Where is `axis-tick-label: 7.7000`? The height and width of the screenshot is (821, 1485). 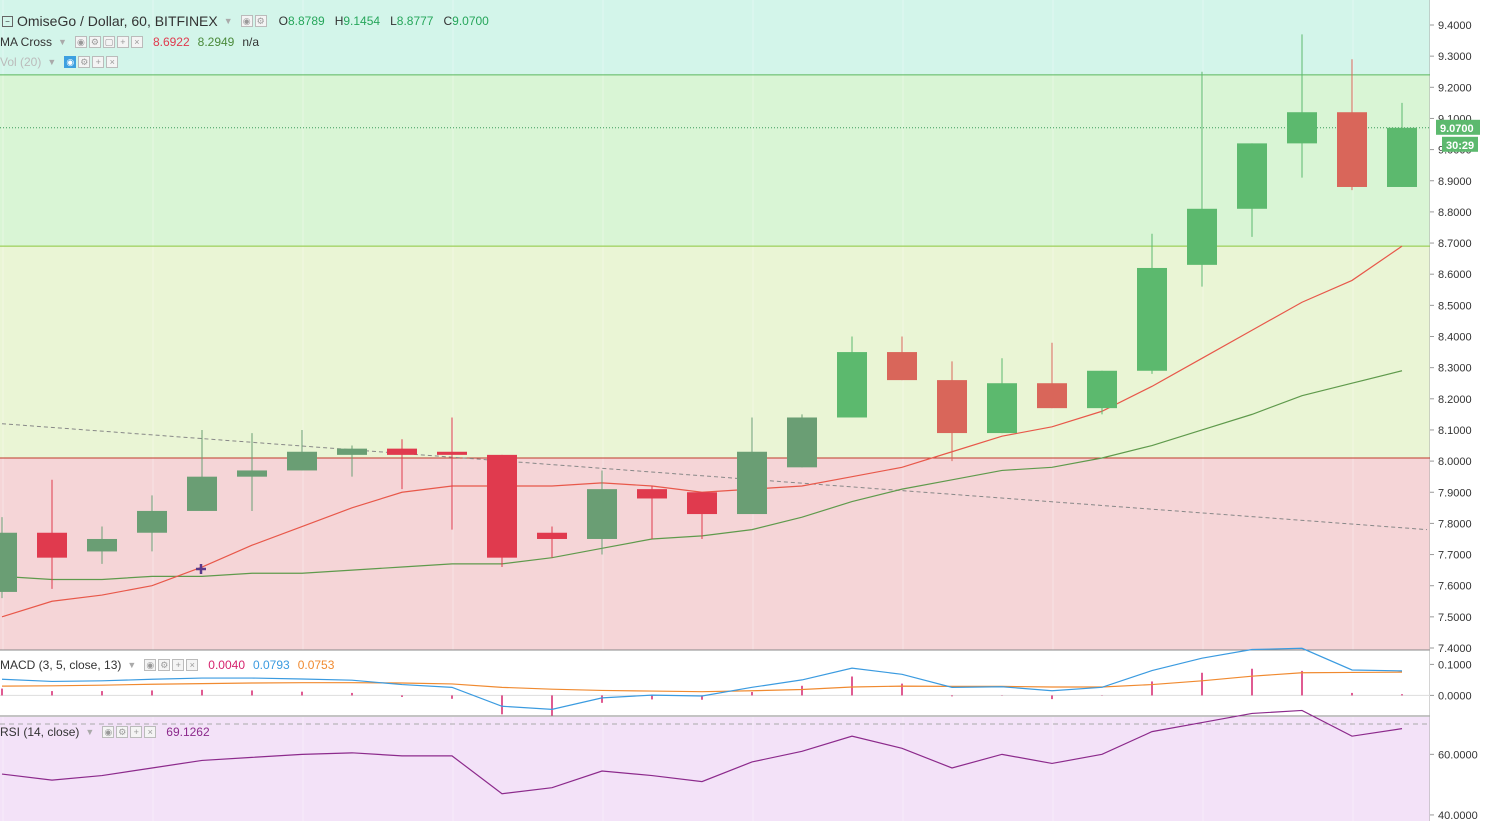
axis-tick-label: 7.7000 is located at coordinates (1455, 556).